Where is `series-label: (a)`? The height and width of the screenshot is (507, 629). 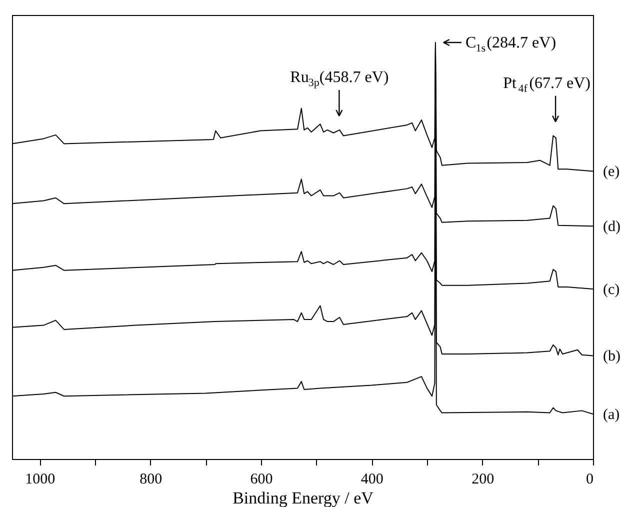
series-label: (a) is located at coordinates (611, 415).